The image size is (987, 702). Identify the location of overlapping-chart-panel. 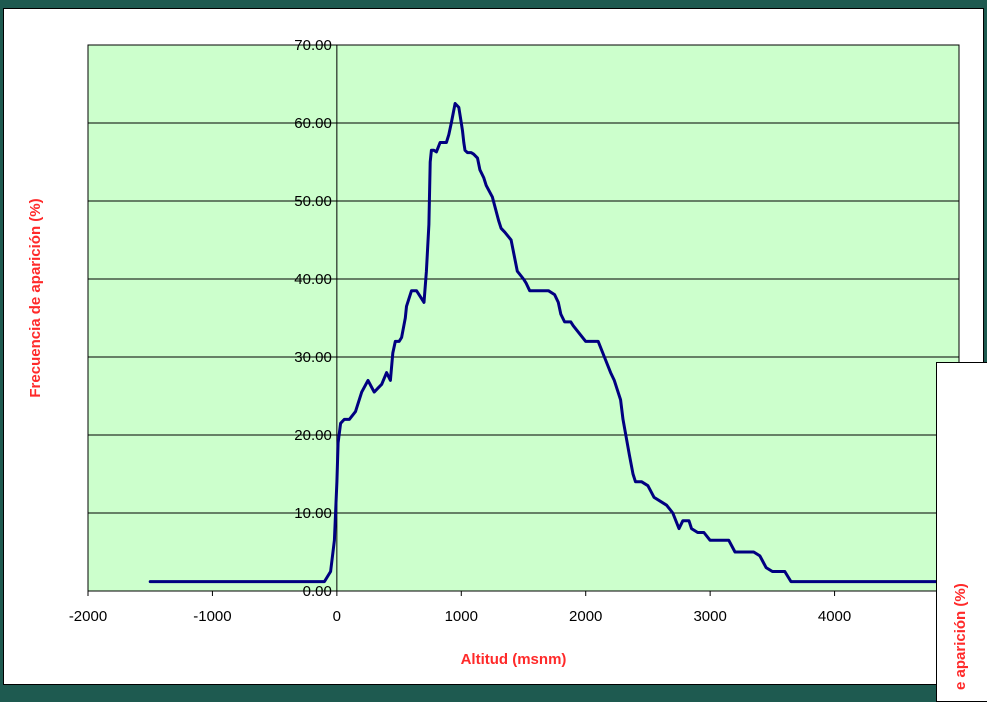
(961, 532).